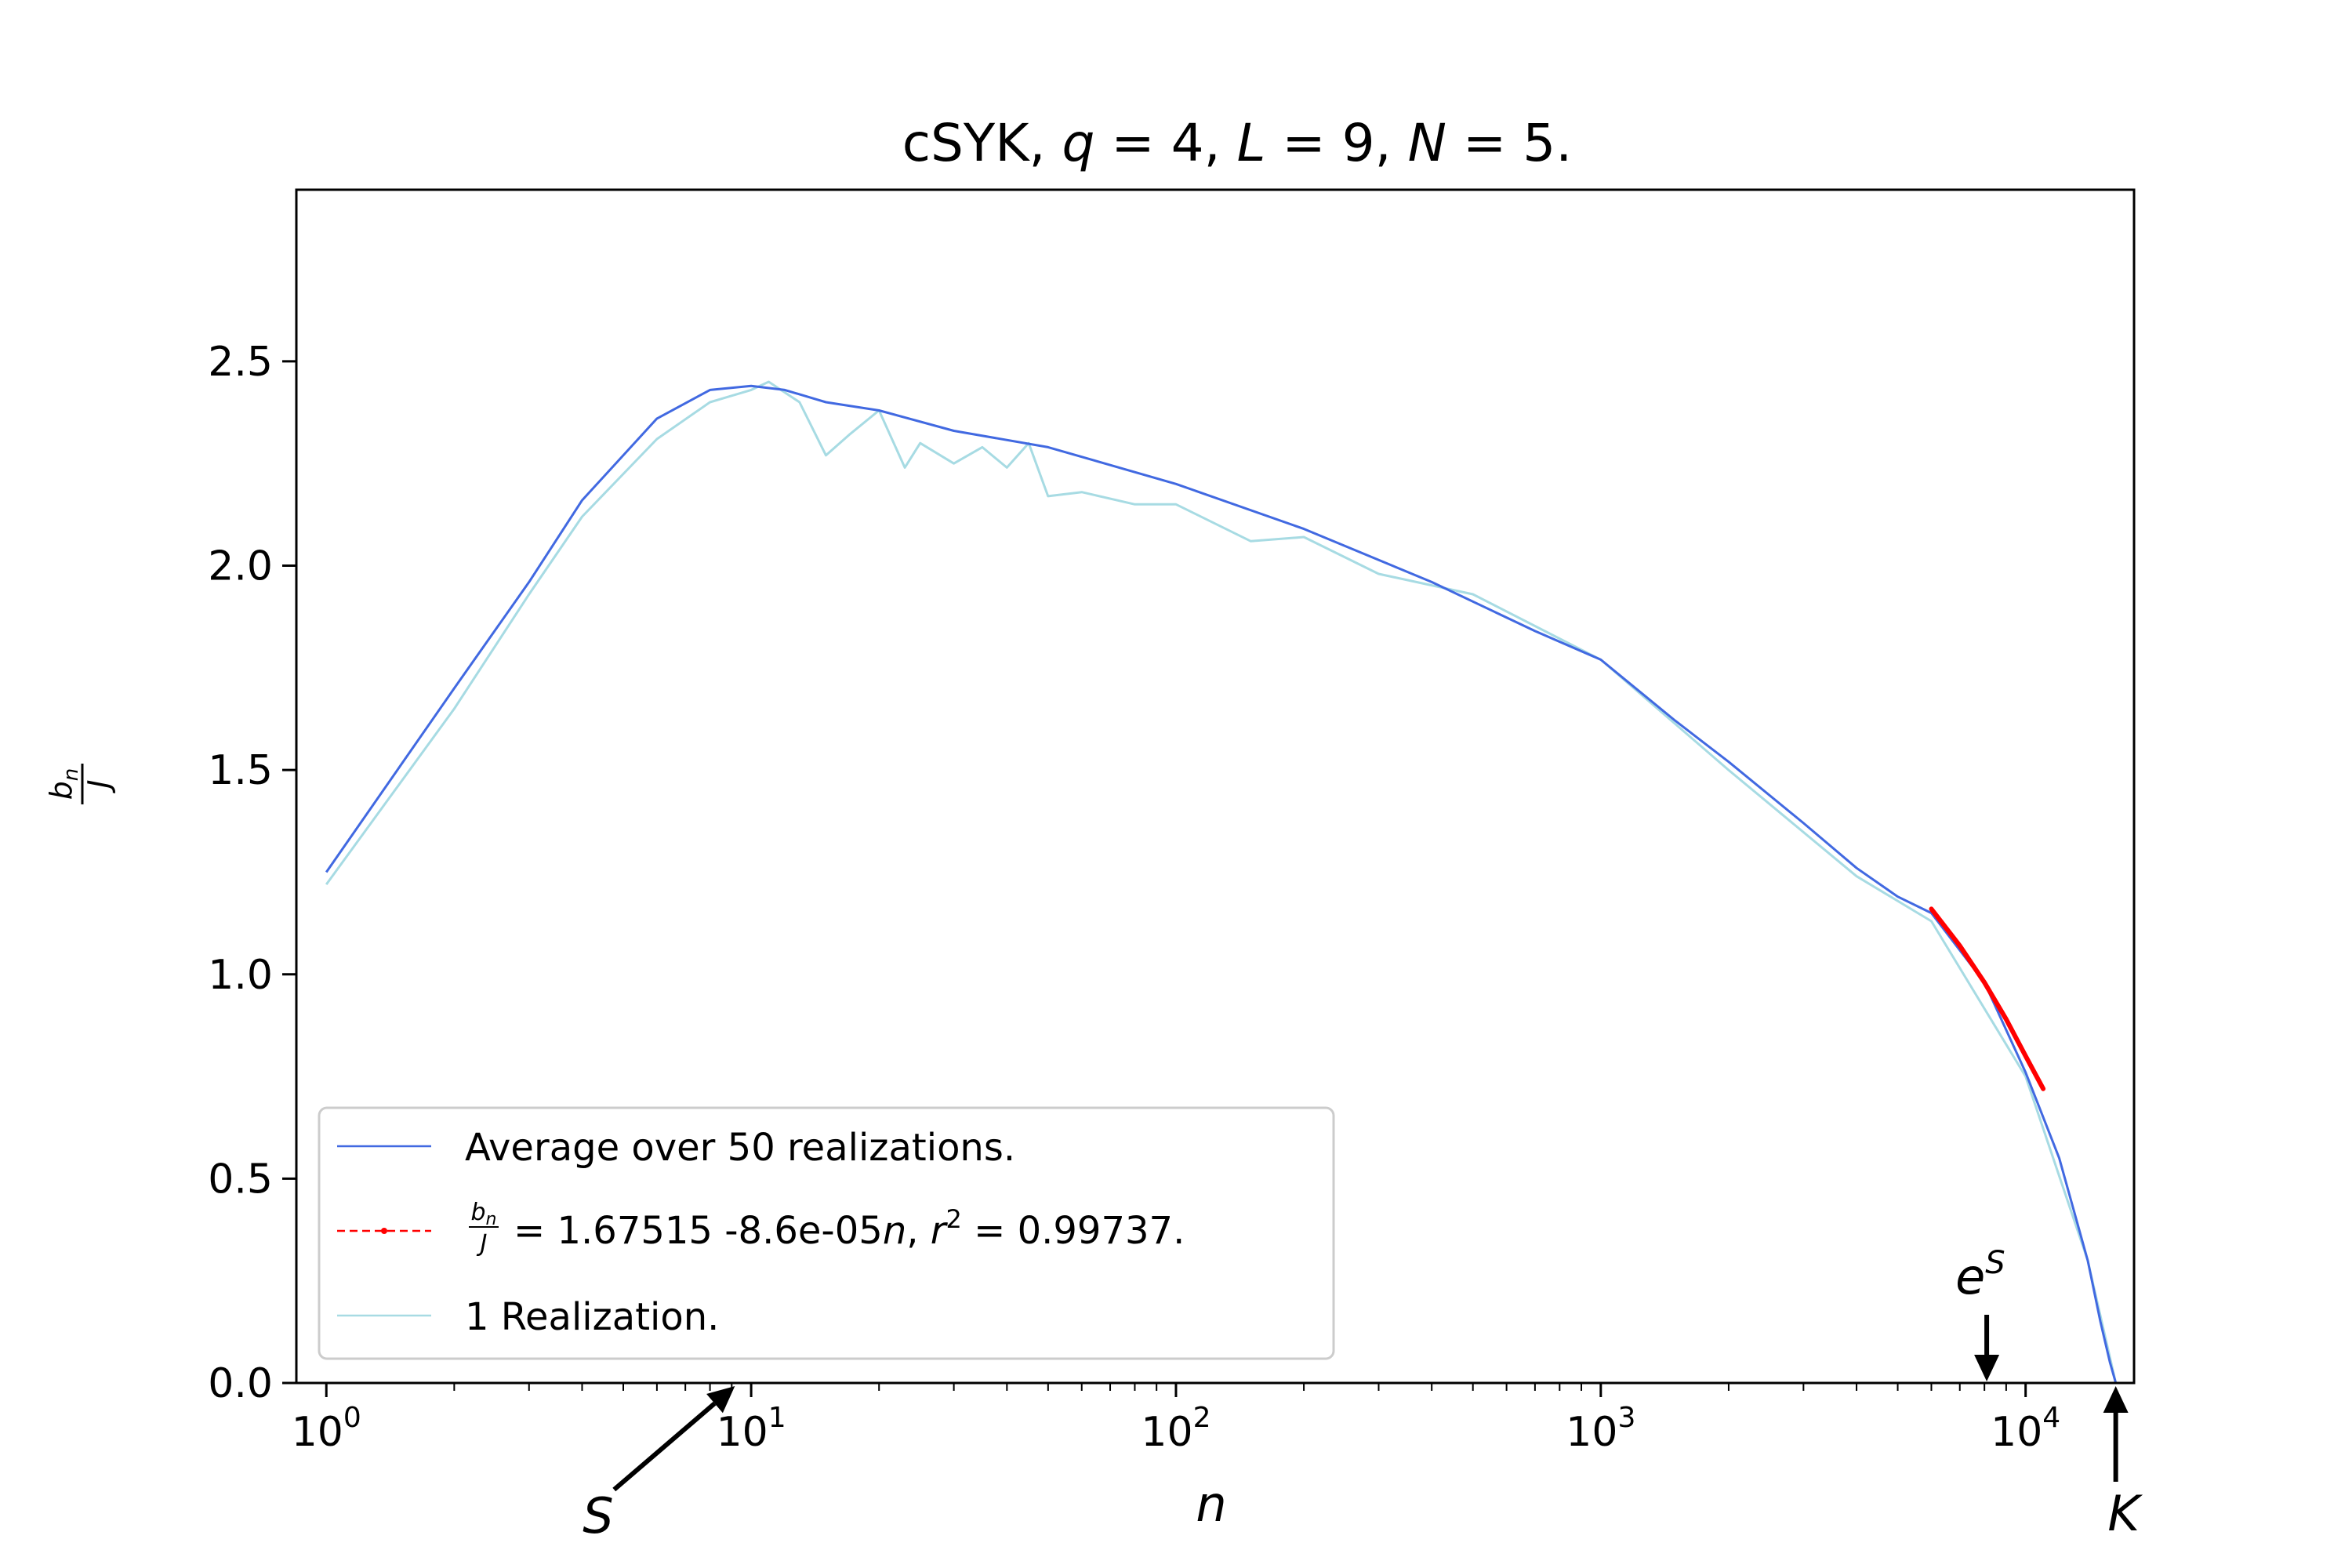 This screenshot has height=1568, width=2352. Describe the element at coordinates (240, 975) in the screenshot. I see `y-tick-label-2: 1.0` at that location.